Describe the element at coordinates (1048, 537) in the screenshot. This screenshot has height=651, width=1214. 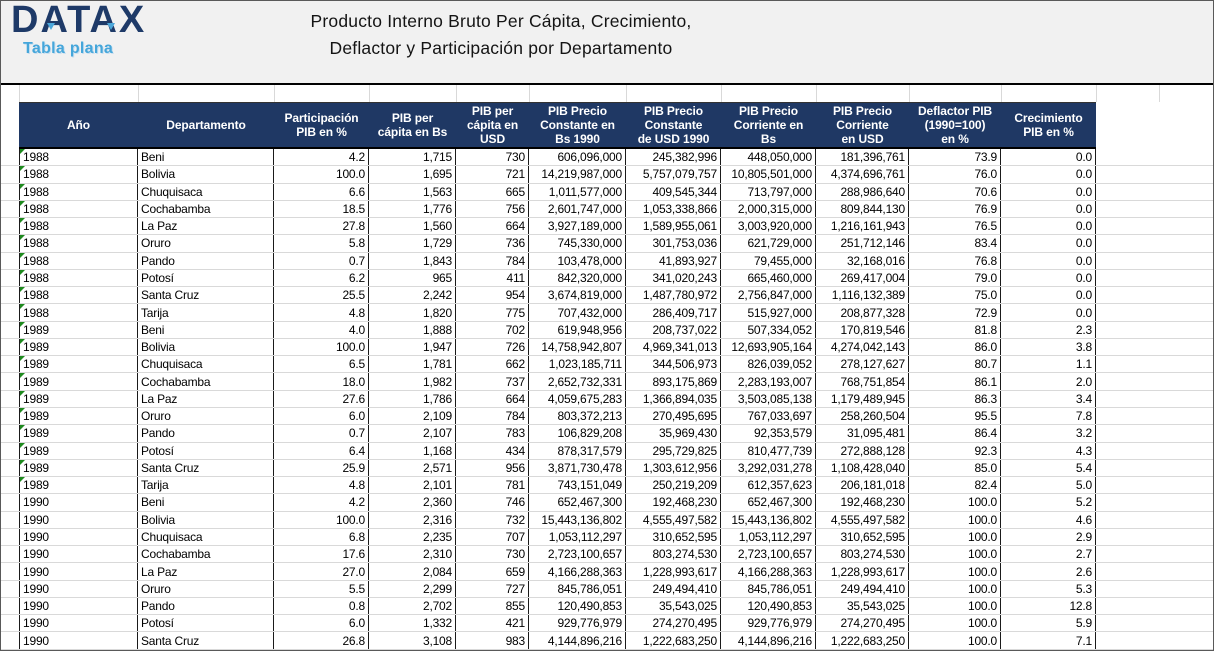
I see `cell-crecimiento-pib-pct: 2.9` at that location.